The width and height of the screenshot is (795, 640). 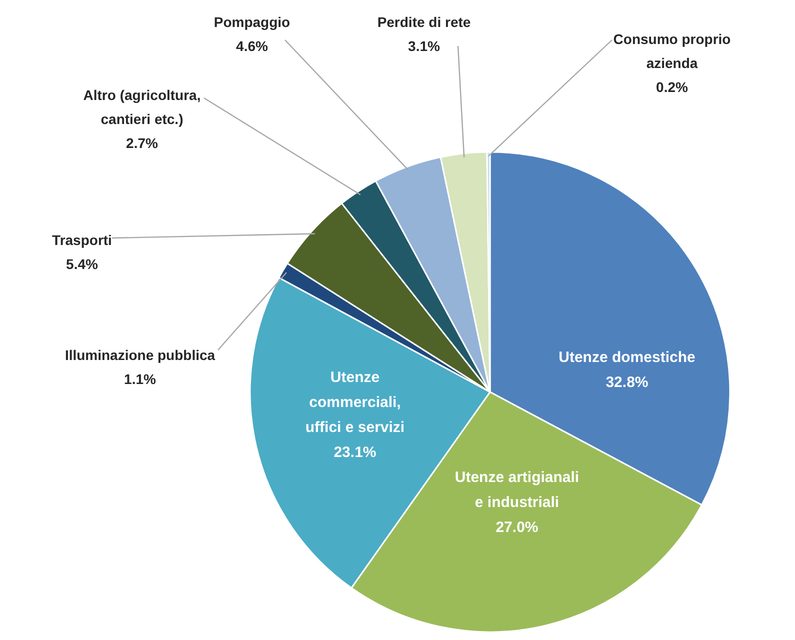 What do you see at coordinates (424, 22) in the screenshot?
I see `slice-label: Perdite di rete` at bounding box center [424, 22].